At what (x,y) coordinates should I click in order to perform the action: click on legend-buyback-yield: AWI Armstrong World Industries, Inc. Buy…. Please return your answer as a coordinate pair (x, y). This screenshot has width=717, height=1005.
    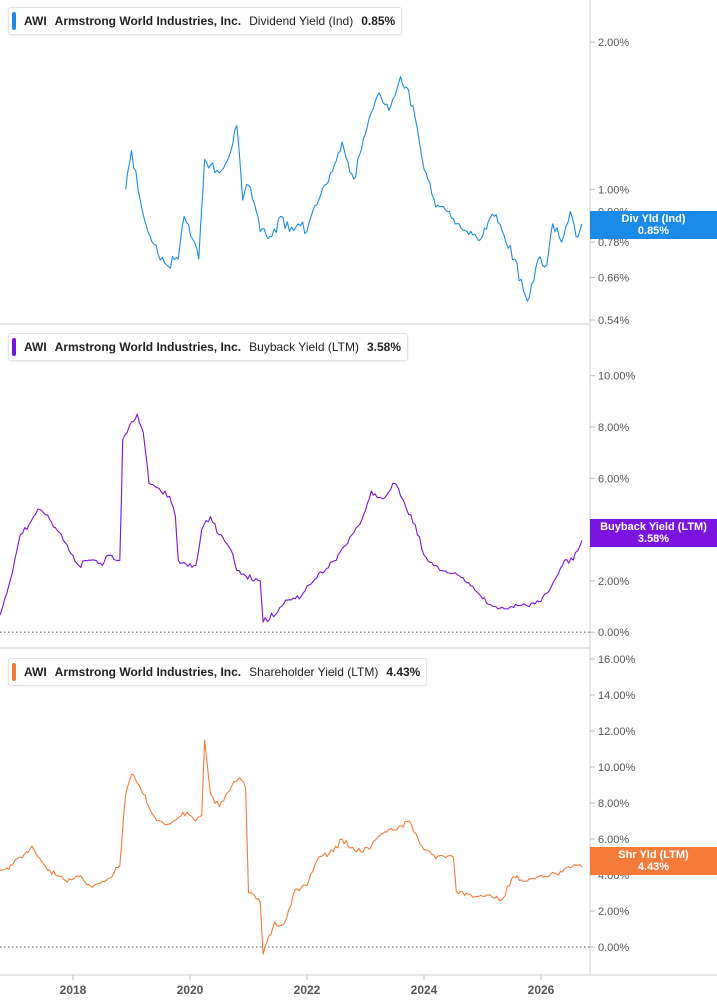
    Looking at the image, I should click on (208, 347).